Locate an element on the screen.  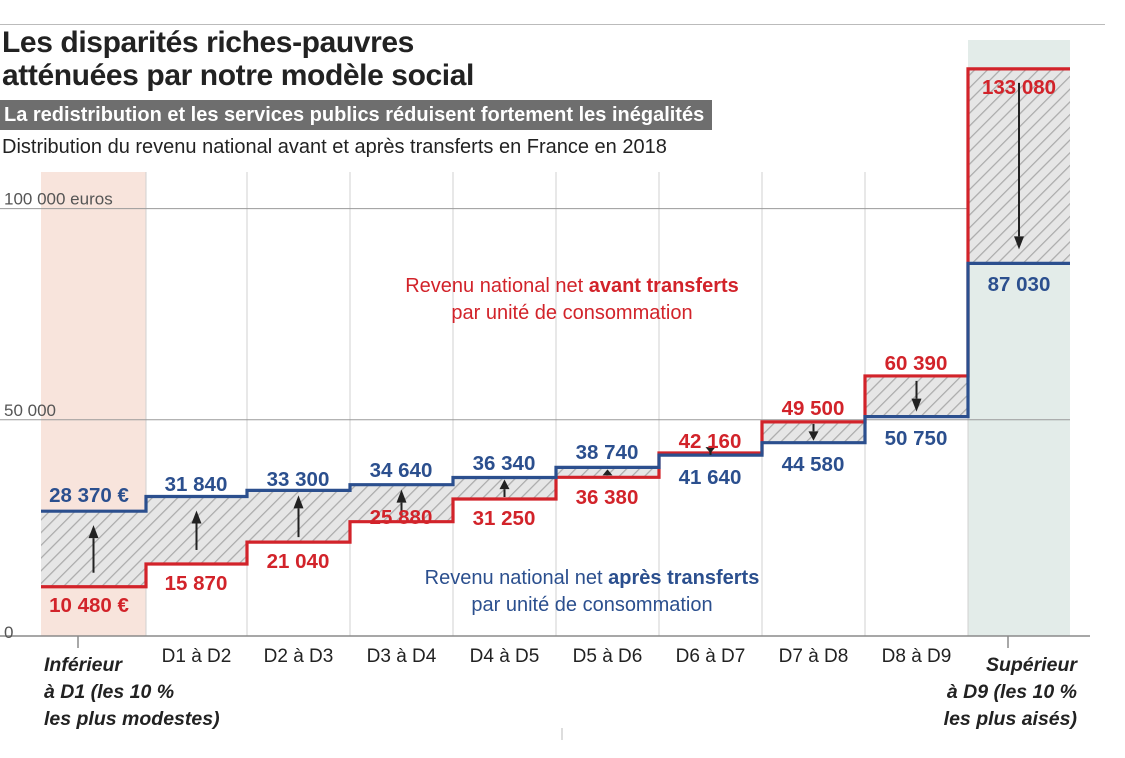
apres-value-label: 34 640 is located at coordinates (401, 470).